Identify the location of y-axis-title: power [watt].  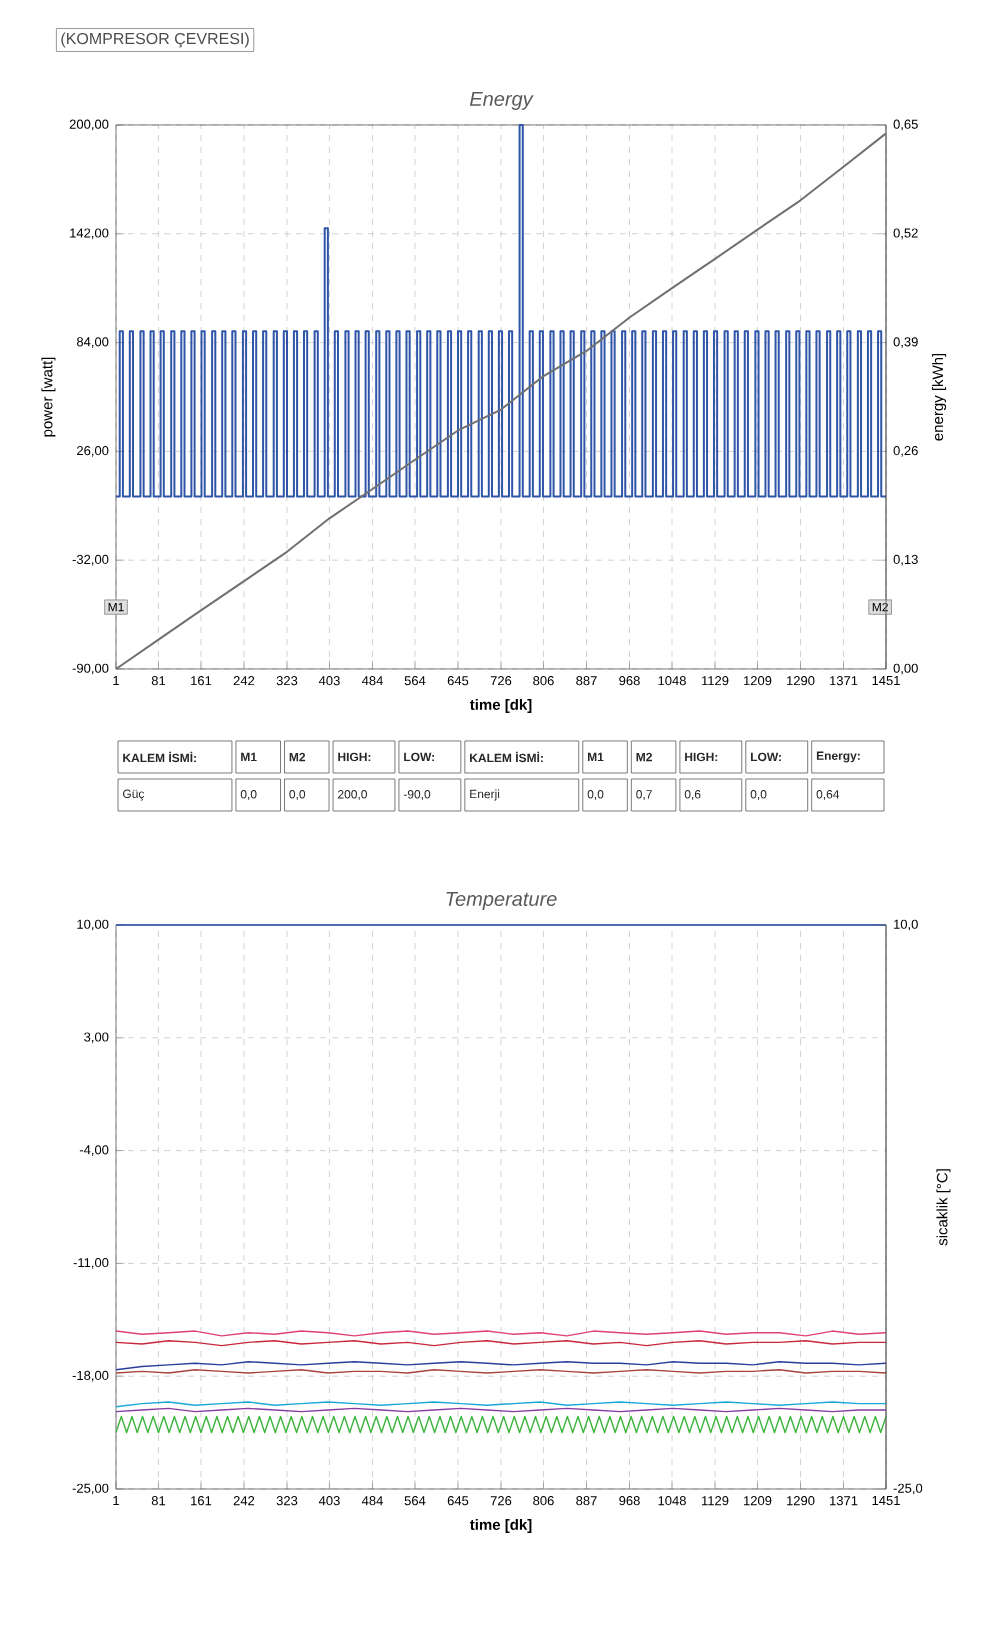
(48, 397).